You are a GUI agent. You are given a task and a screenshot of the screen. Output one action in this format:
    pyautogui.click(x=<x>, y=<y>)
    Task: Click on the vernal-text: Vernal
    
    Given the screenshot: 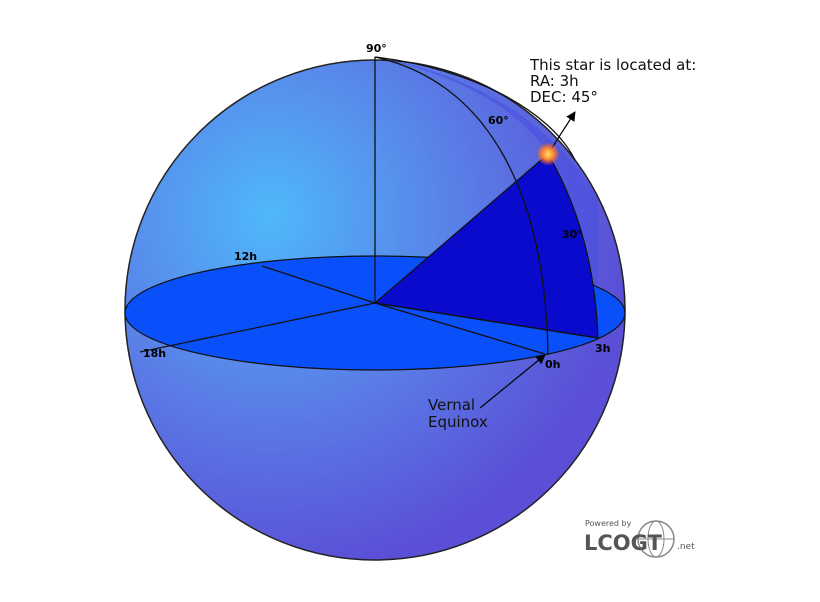 What is the action you would take?
    pyautogui.click(x=451, y=405)
    